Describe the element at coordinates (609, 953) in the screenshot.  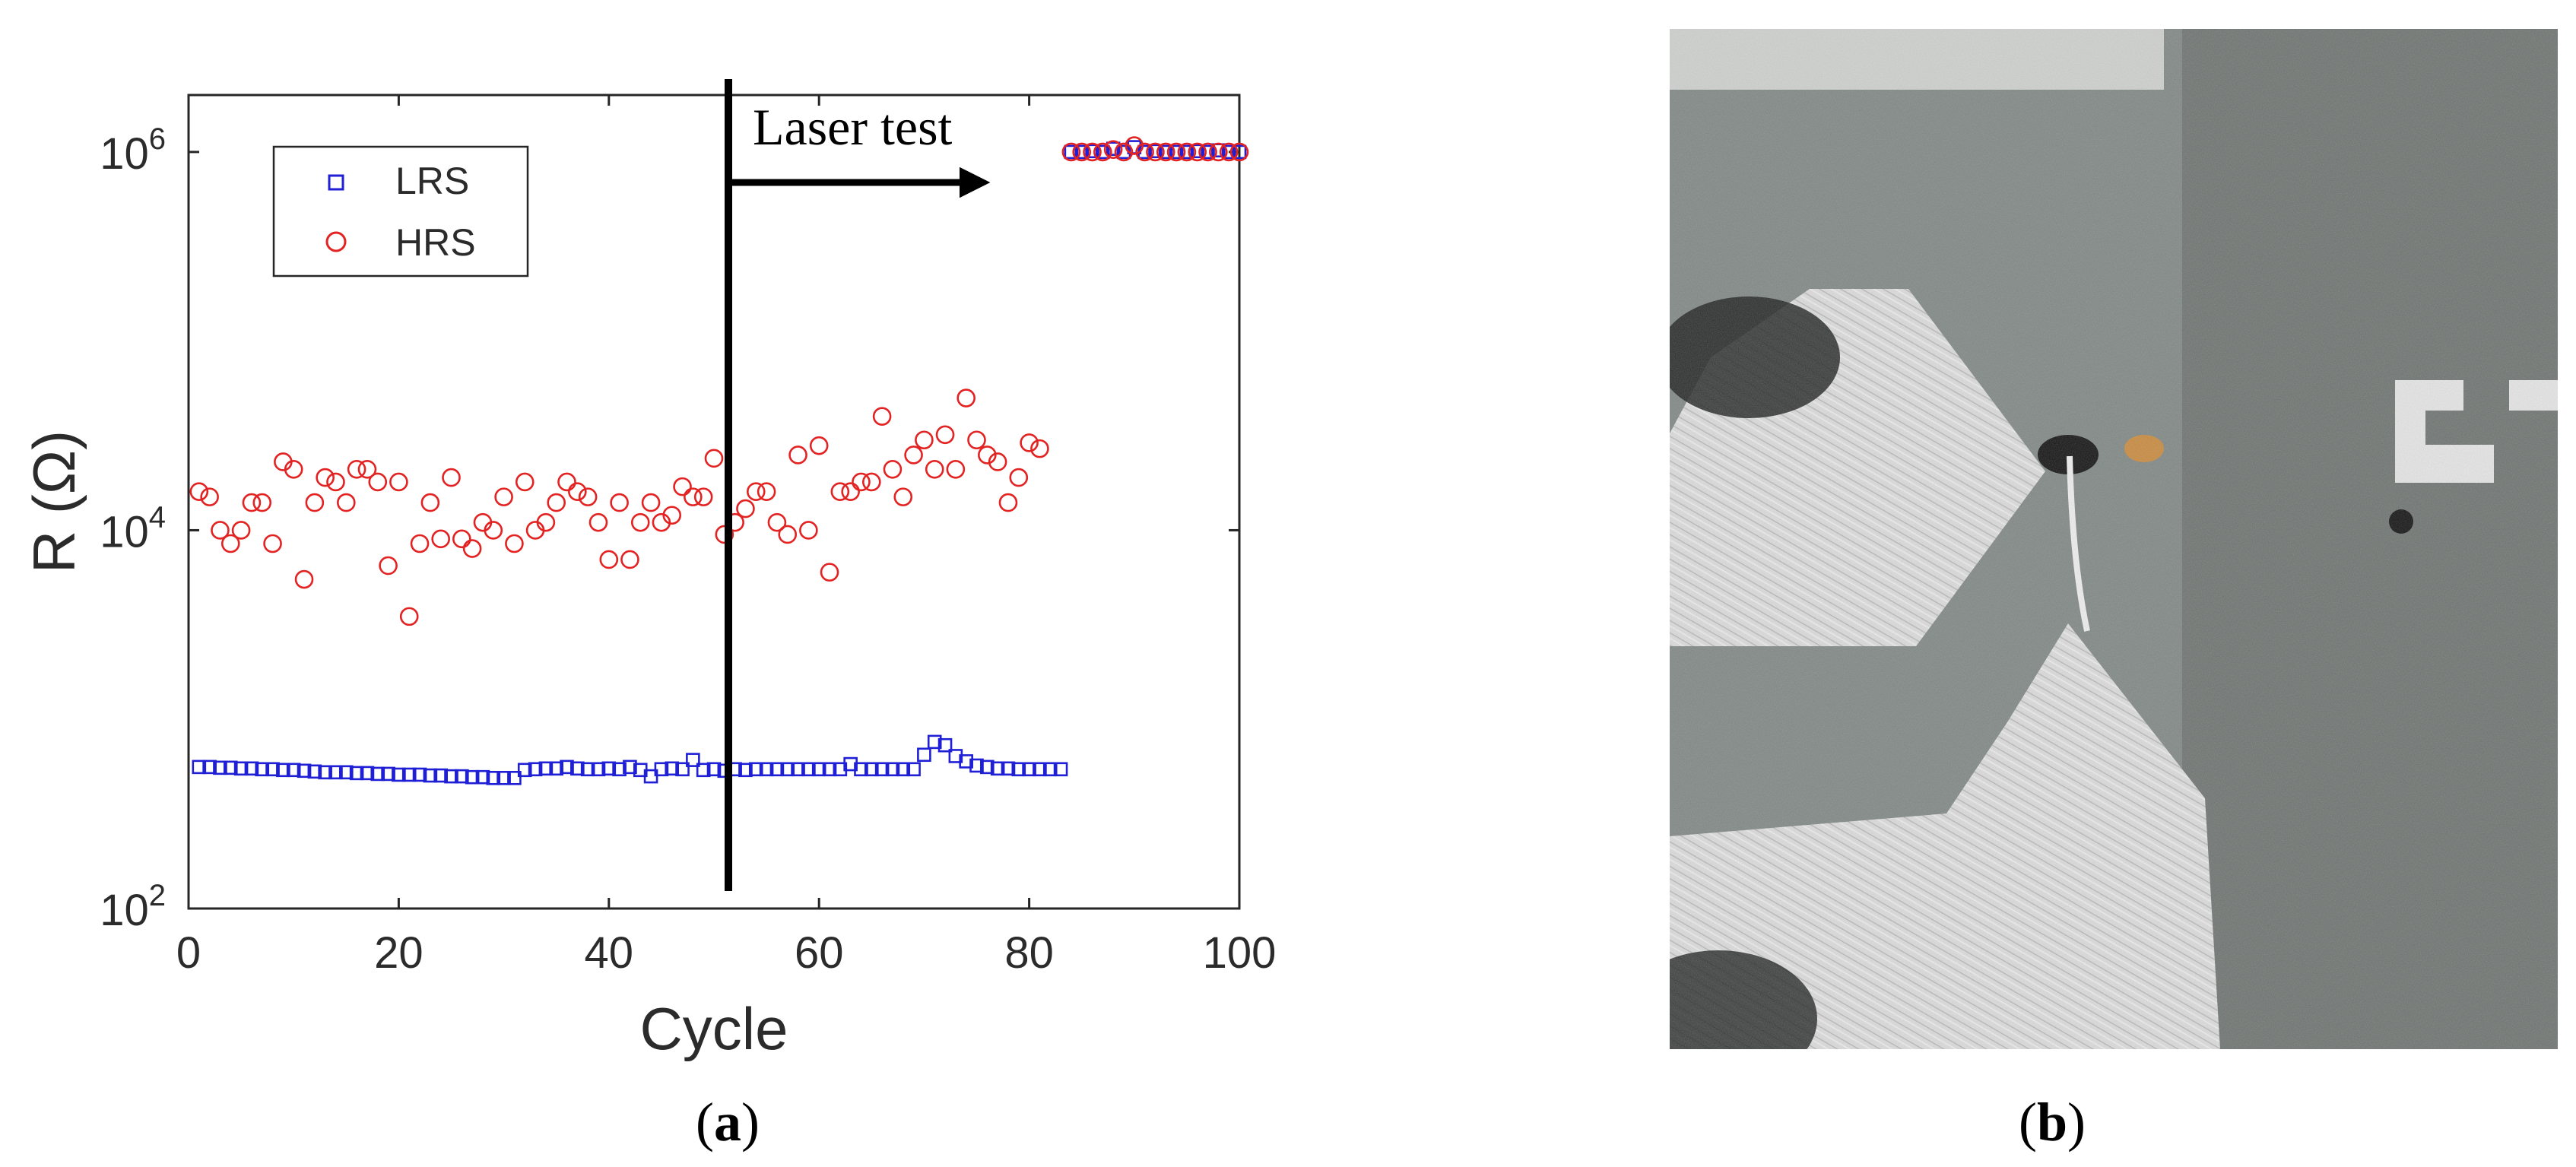
I see `x-tick-label: 40` at that location.